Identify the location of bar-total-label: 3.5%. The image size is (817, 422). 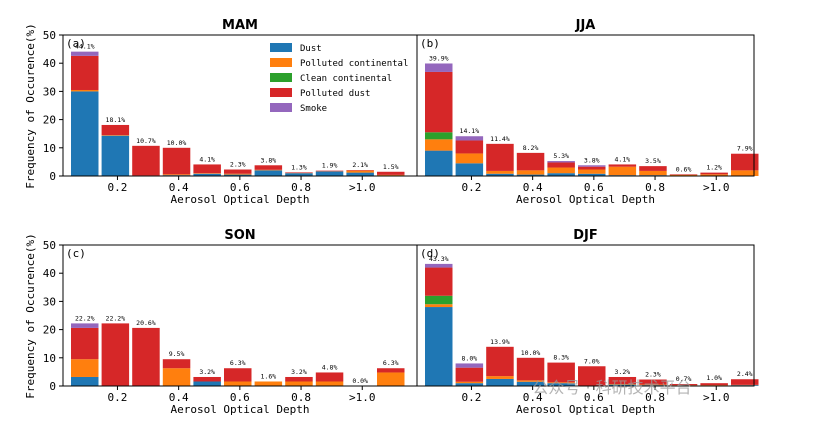
(653, 161).